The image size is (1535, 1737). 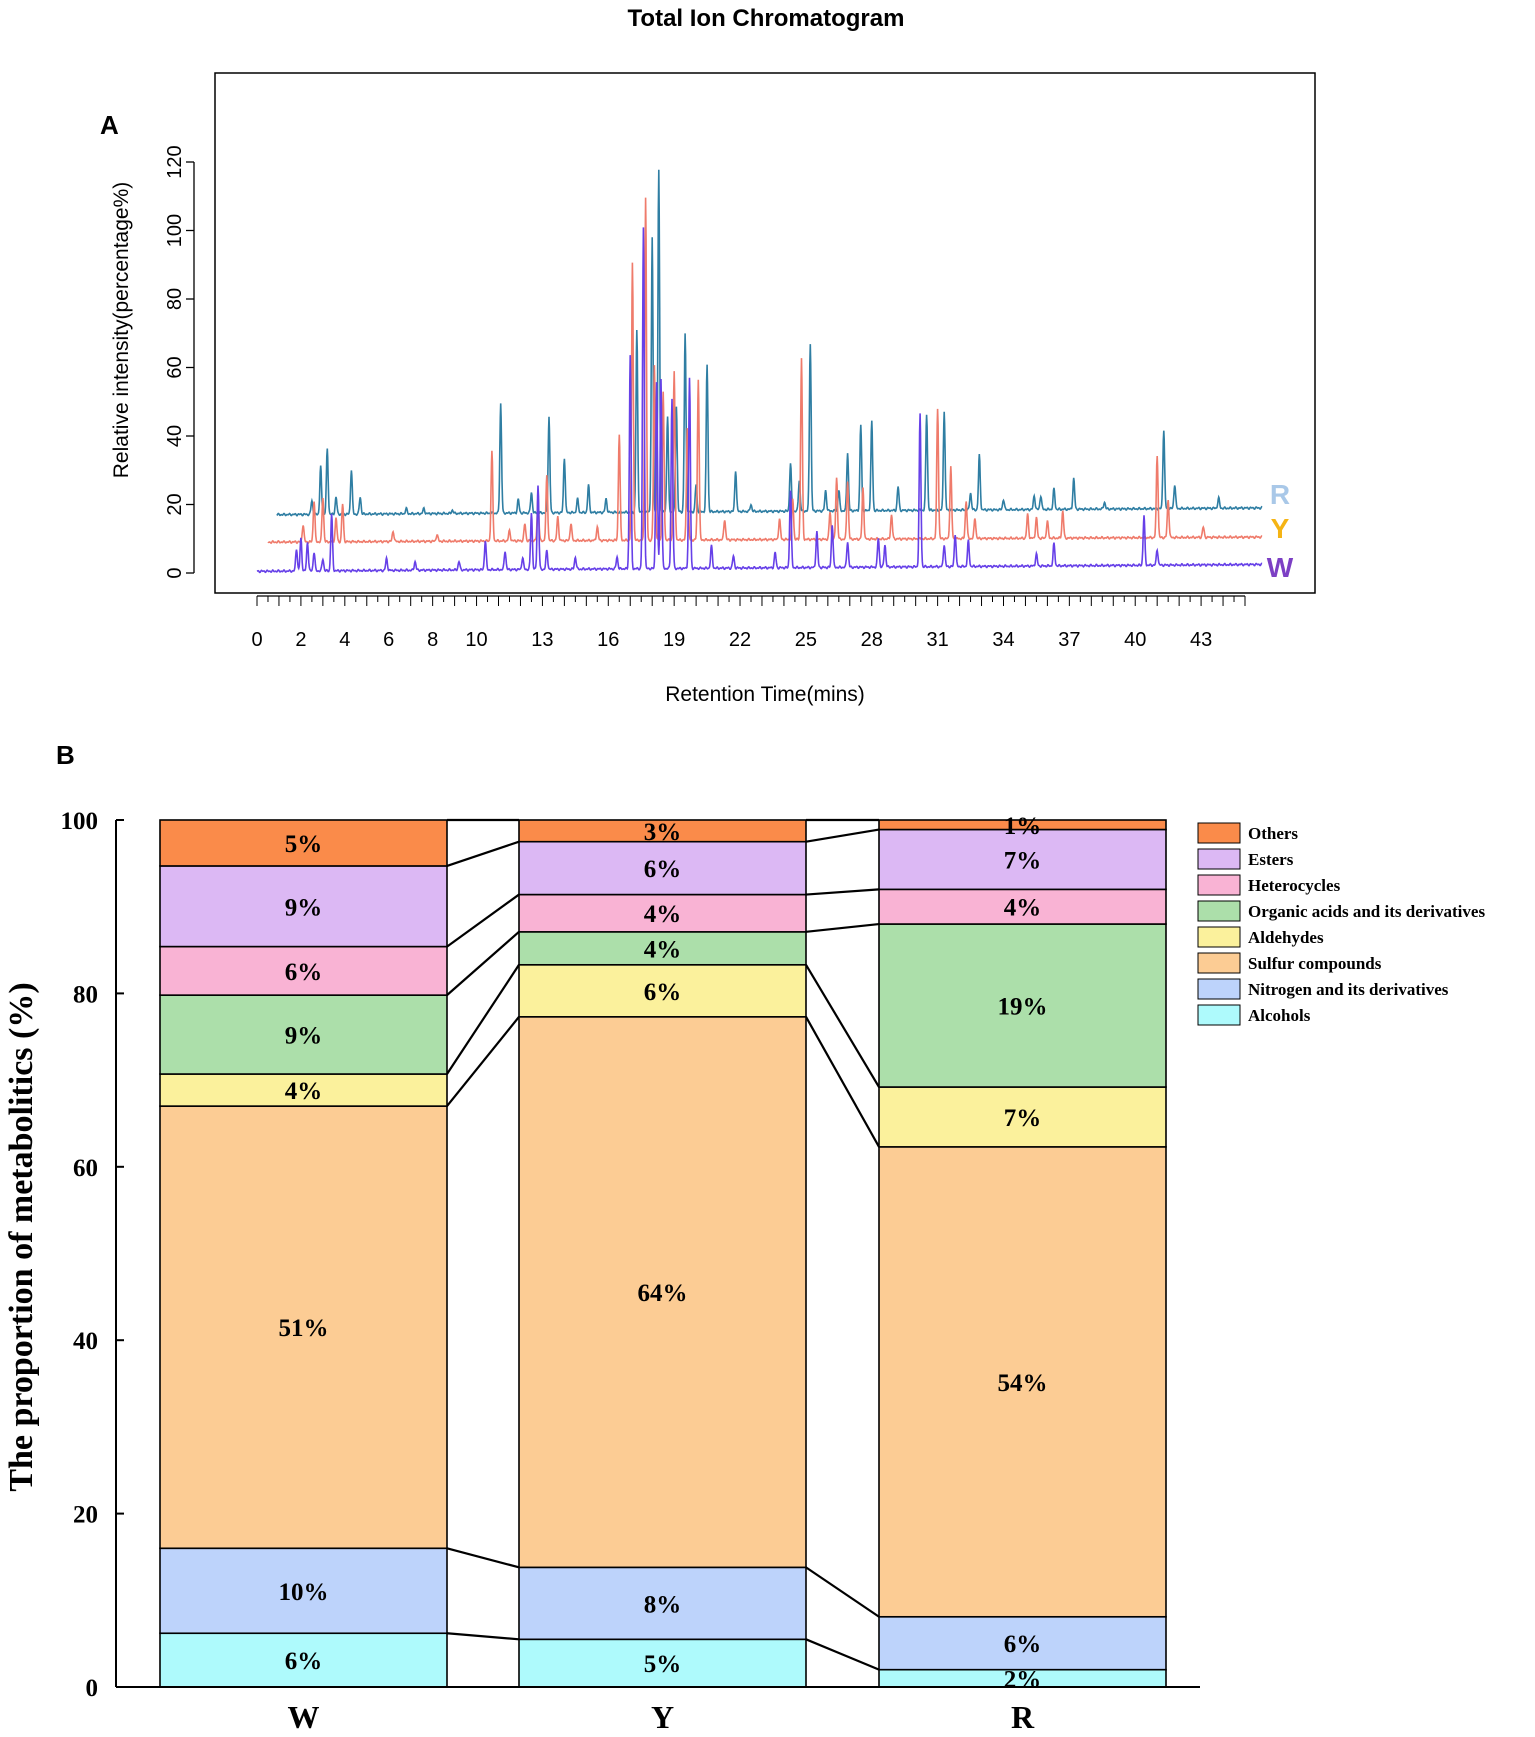 I want to click on bar-y-alcohols, so click(x=662, y=1663).